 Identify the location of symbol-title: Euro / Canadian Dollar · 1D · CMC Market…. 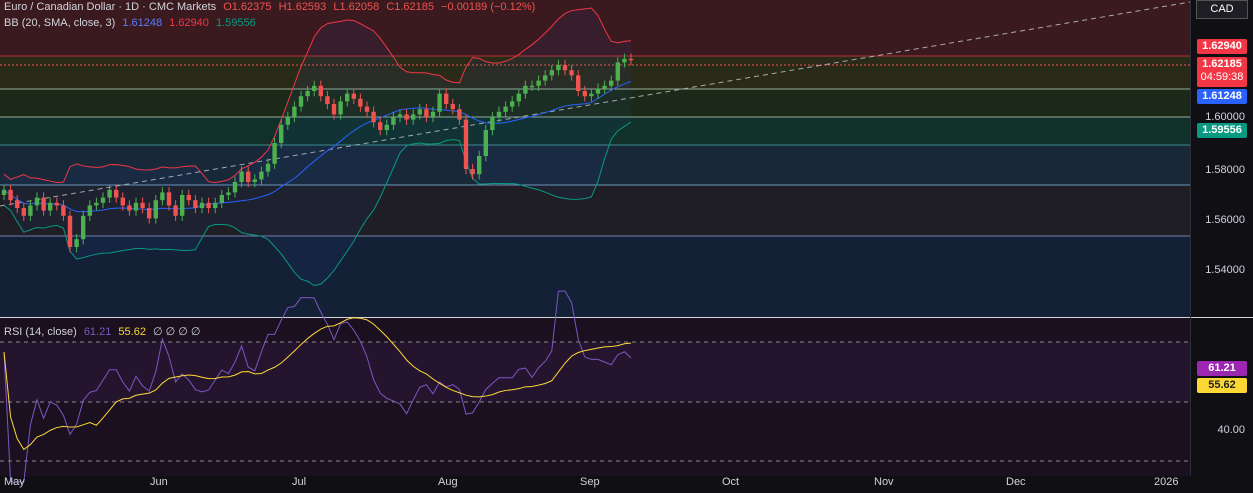
(110, 7).